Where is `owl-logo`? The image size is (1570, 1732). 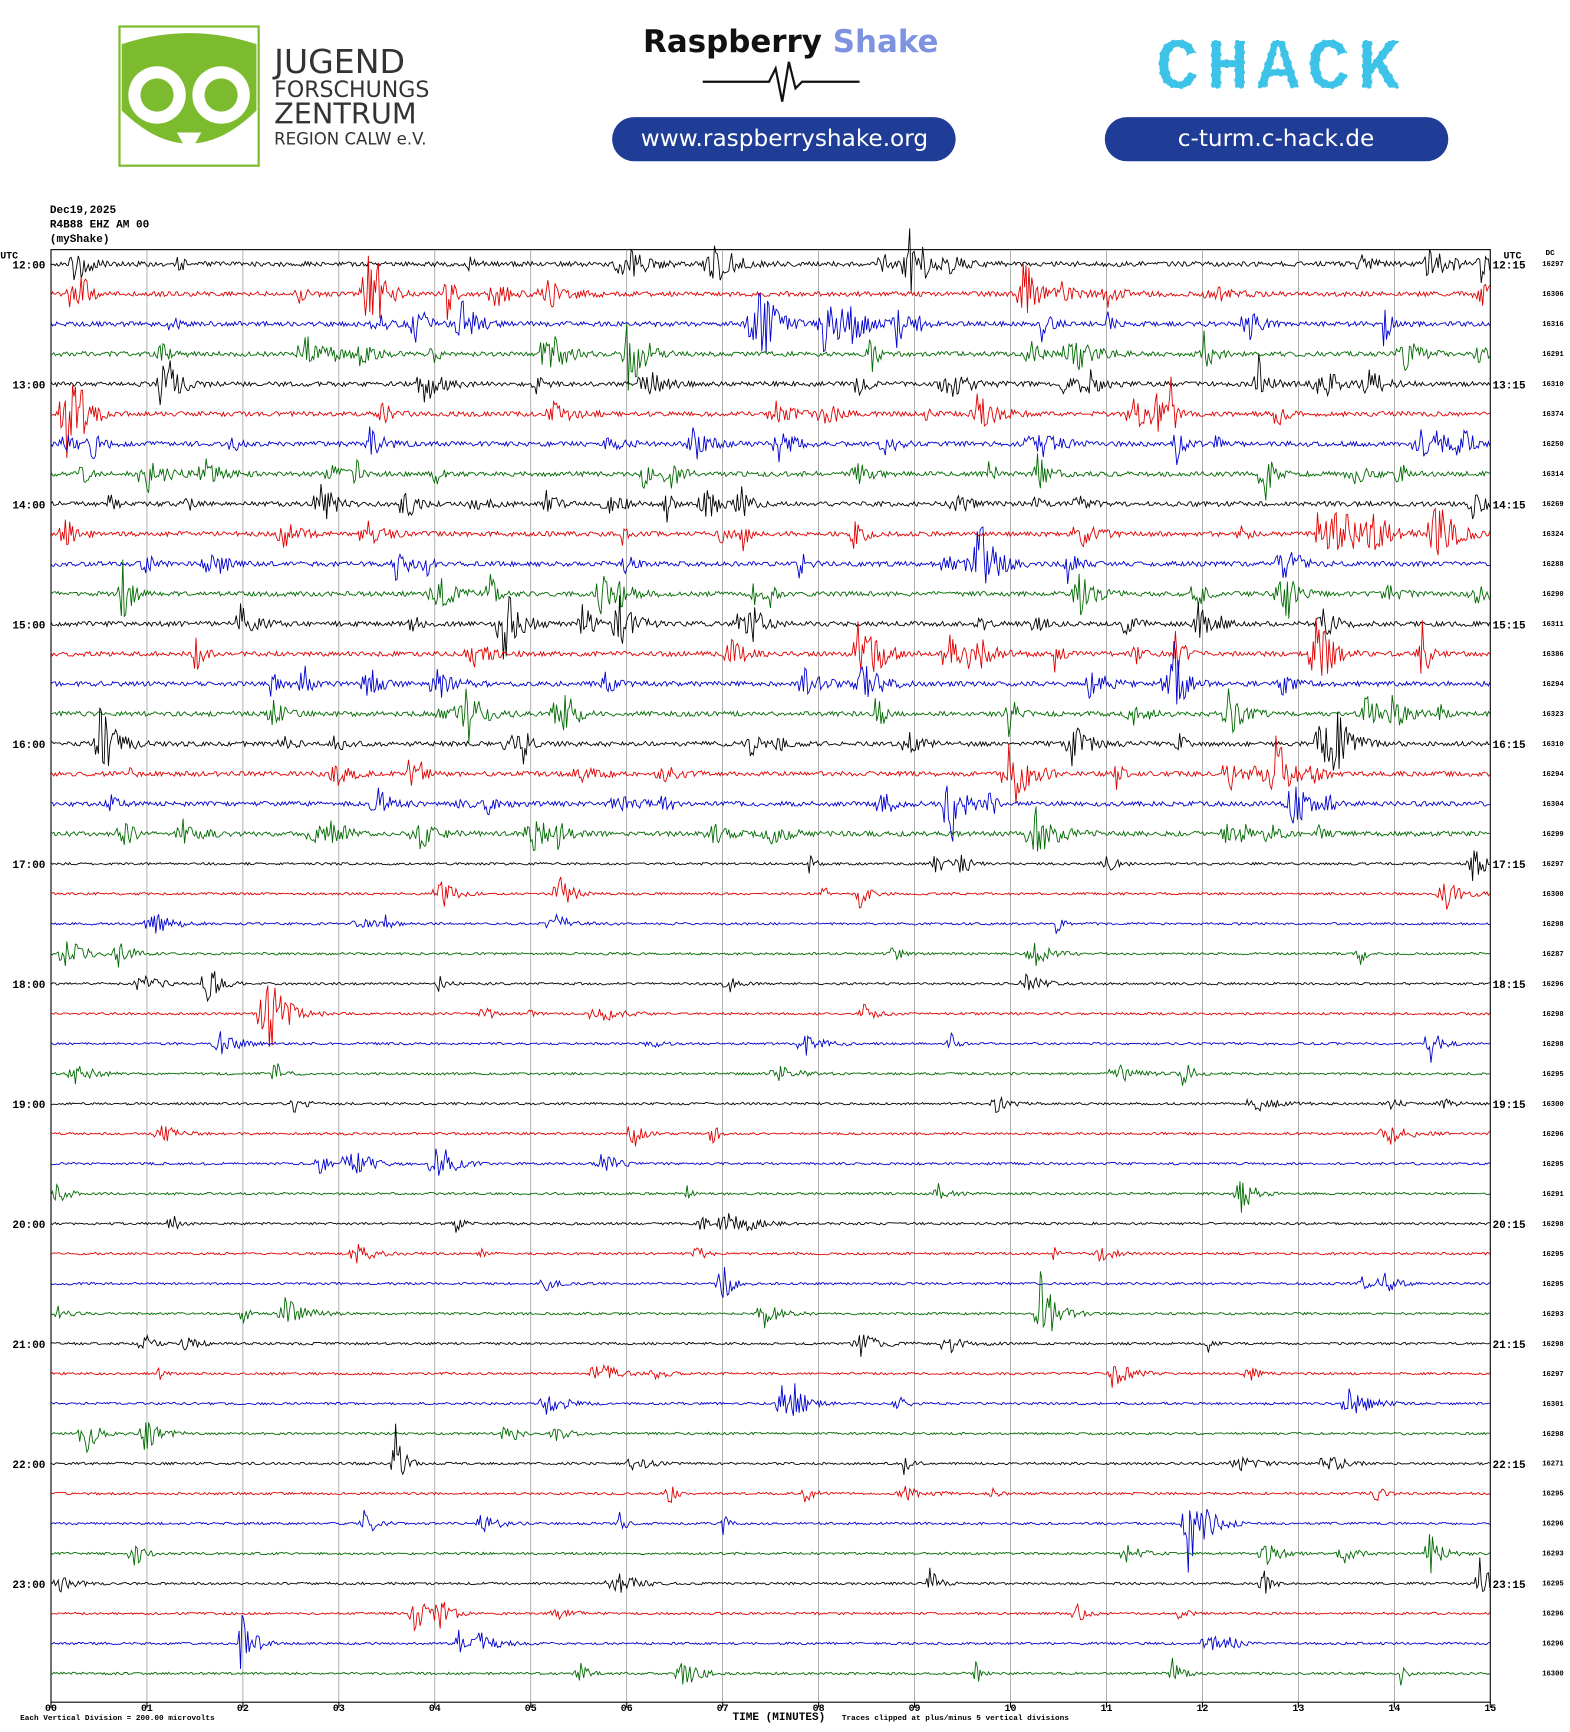 owl-logo is located at coordinates (189, 96).